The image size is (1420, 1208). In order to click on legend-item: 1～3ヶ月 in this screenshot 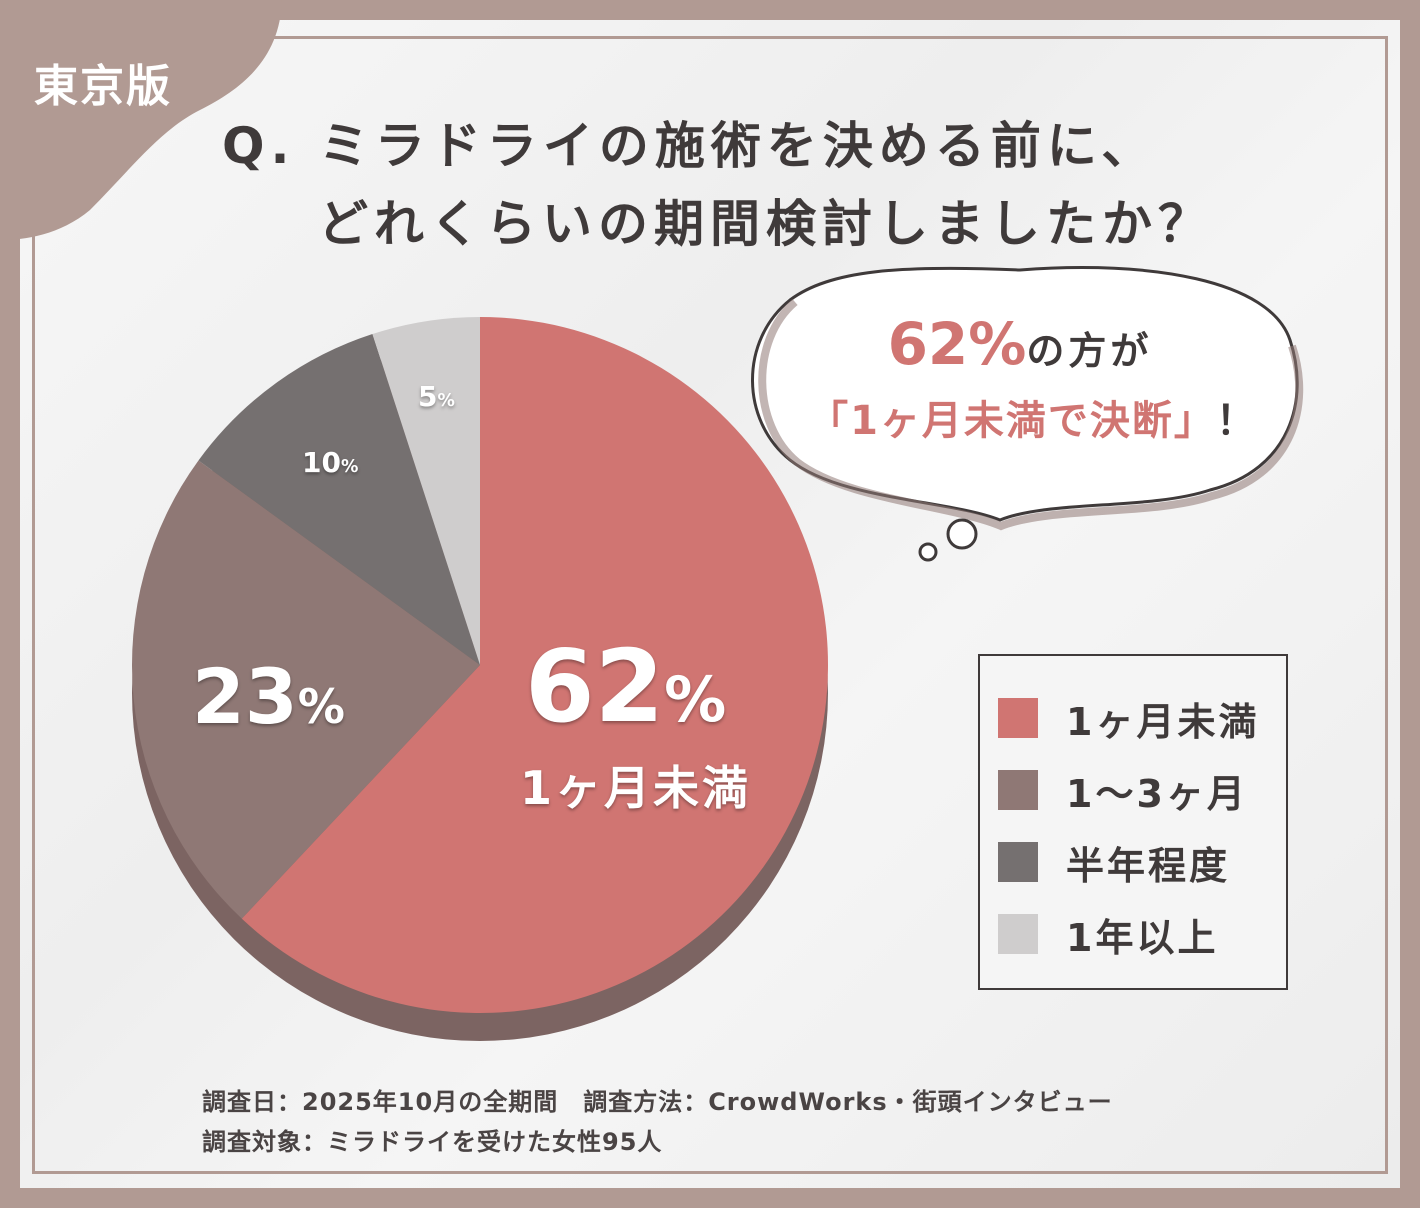, I will do `click(1123, 792)`.